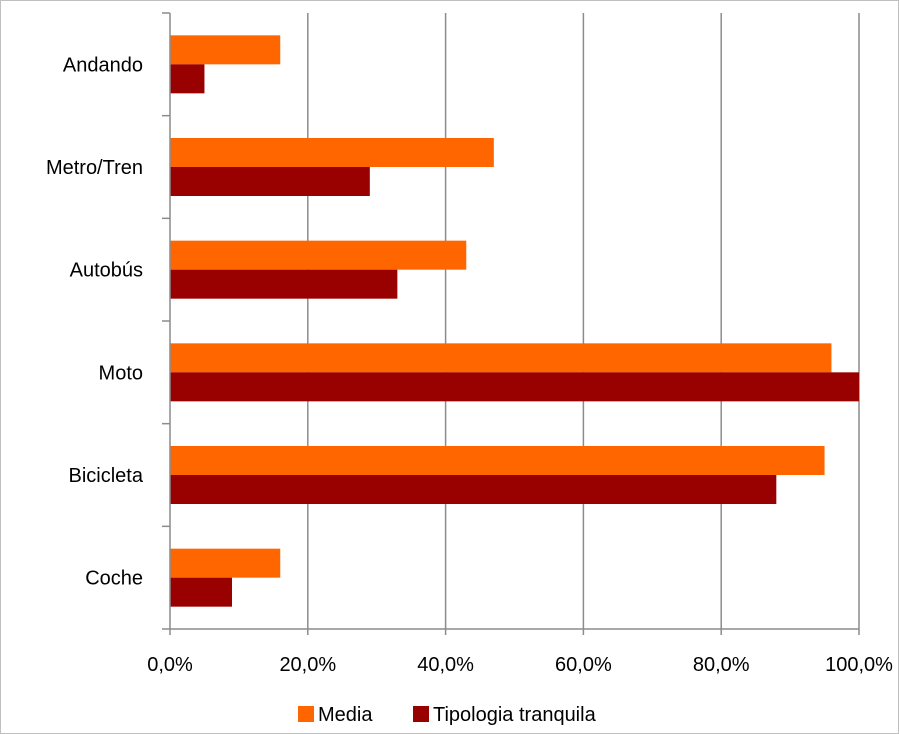 Image resolution: width=899 pixels, height=734 pixels. What do you see at coordinates (583, 665) in the screenshot?
I see `x-tick-label: 60,0%` at bounding box center [583, 665].